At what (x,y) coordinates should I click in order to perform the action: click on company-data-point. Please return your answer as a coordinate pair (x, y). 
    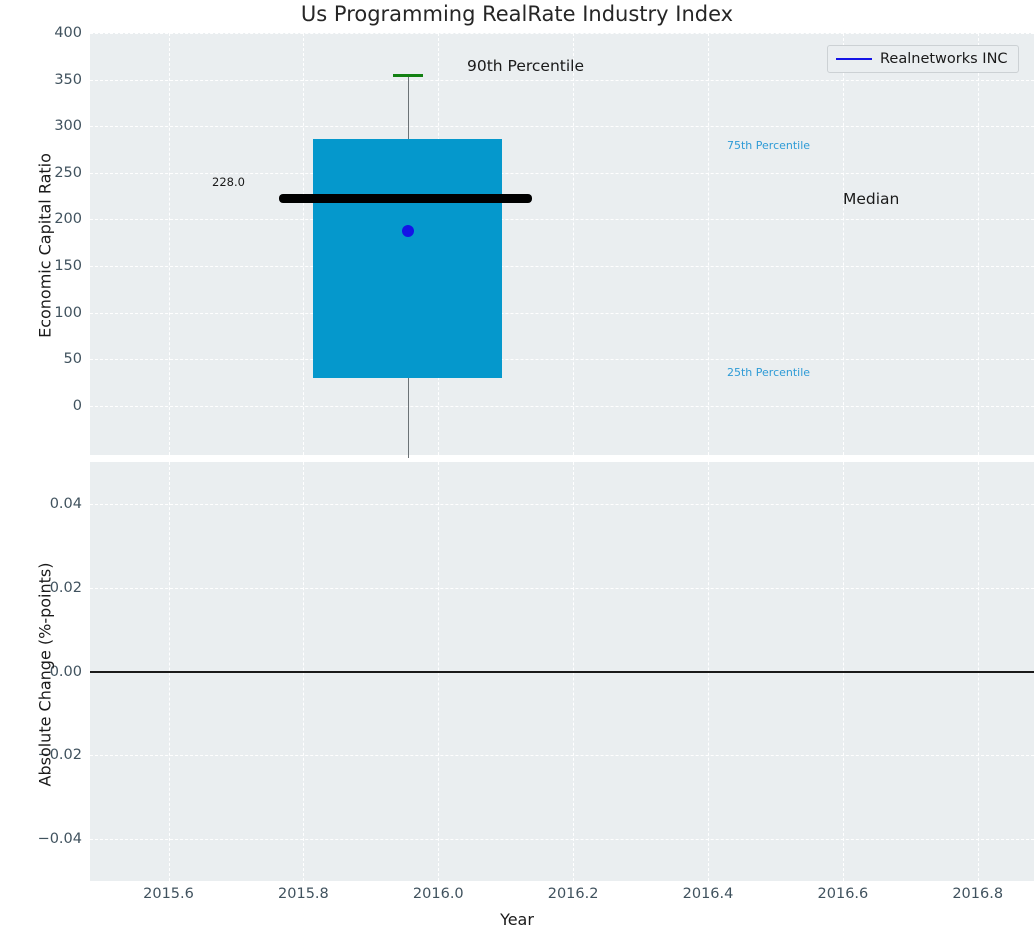
    Looking at the image, I should click on (408, 231).